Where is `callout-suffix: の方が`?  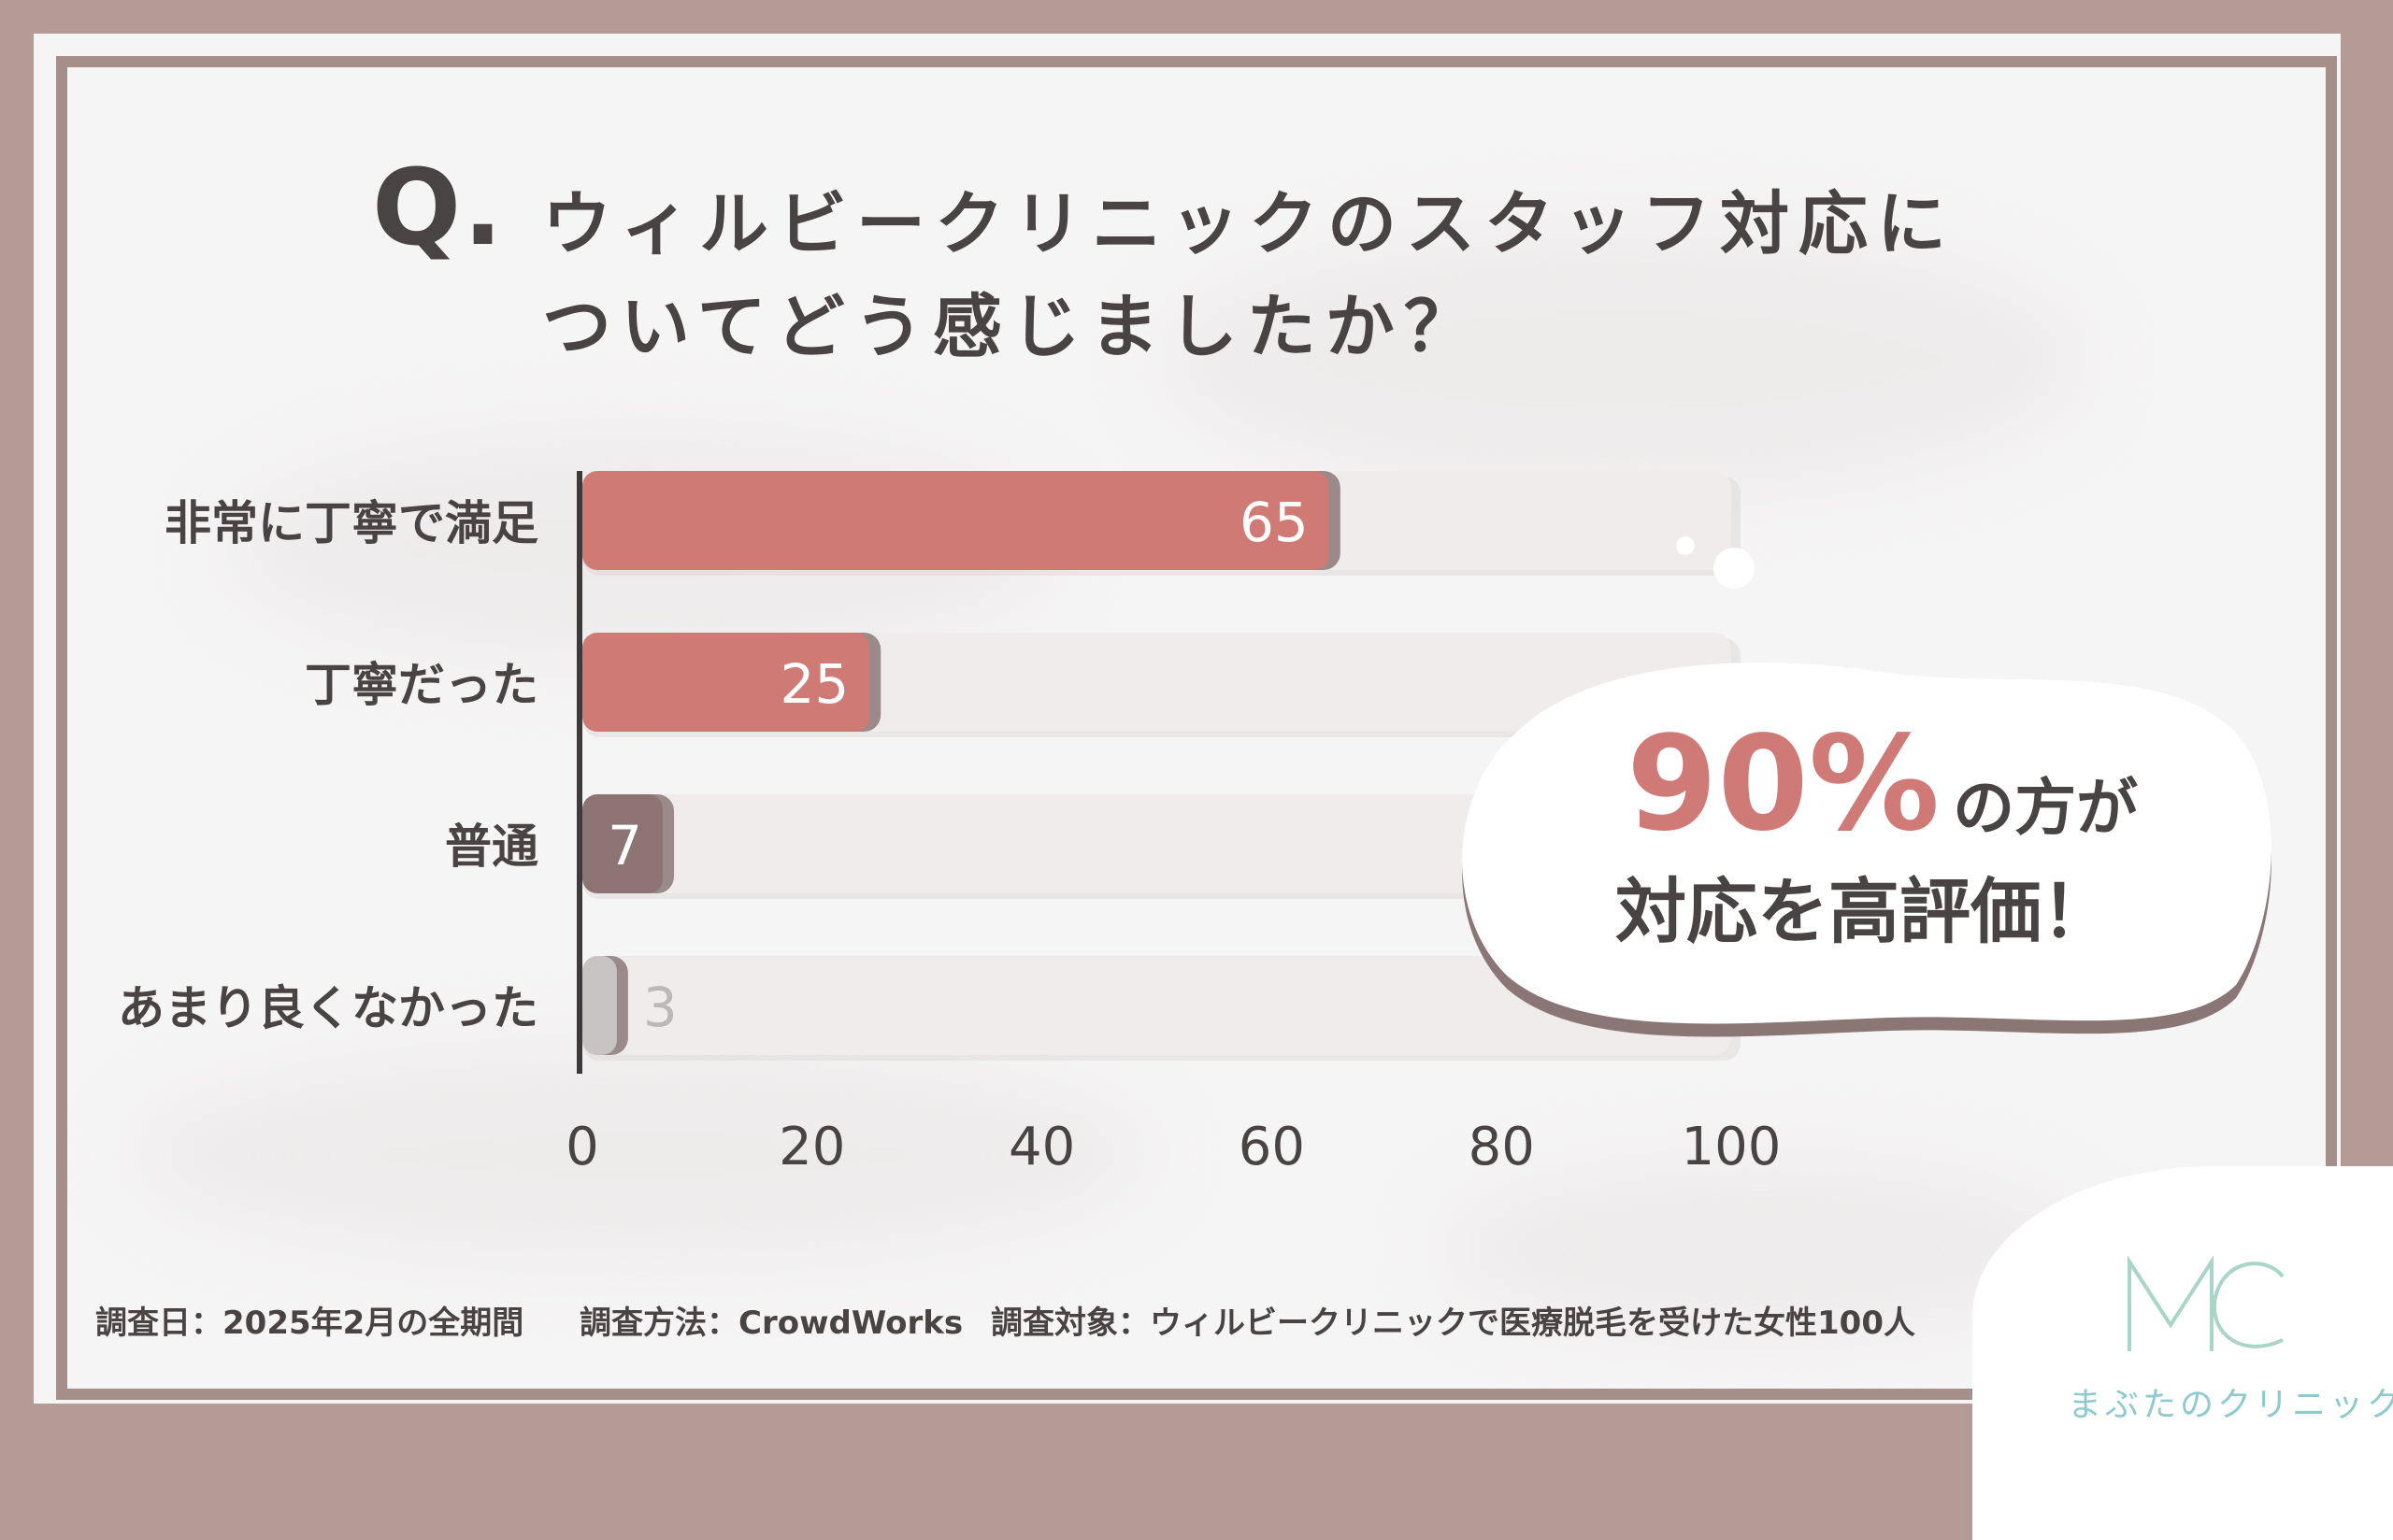 callout-suffix: の方が is located at coordinates (2046, 808).